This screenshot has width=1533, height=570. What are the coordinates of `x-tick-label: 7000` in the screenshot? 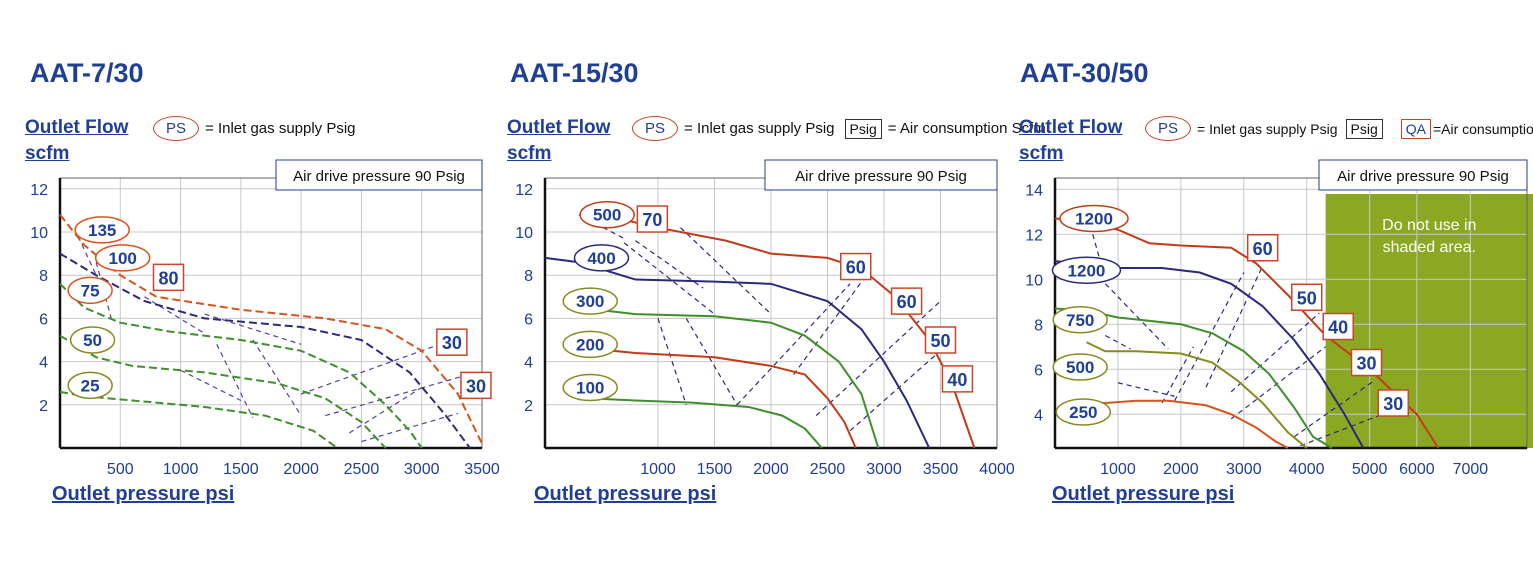 It's located at (1471, 469).